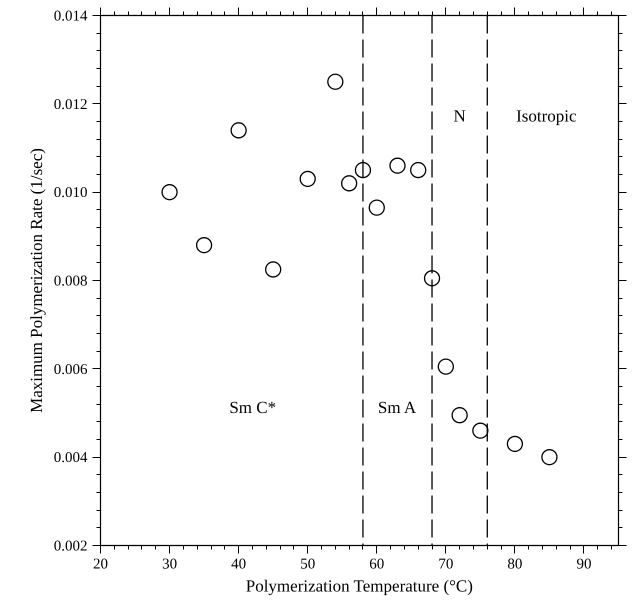 The image size is (633, 605). What do you see at coordinates (397, 408) in the screenshot?
I see `annotation: Sm A` at bounding box center [397, 408].